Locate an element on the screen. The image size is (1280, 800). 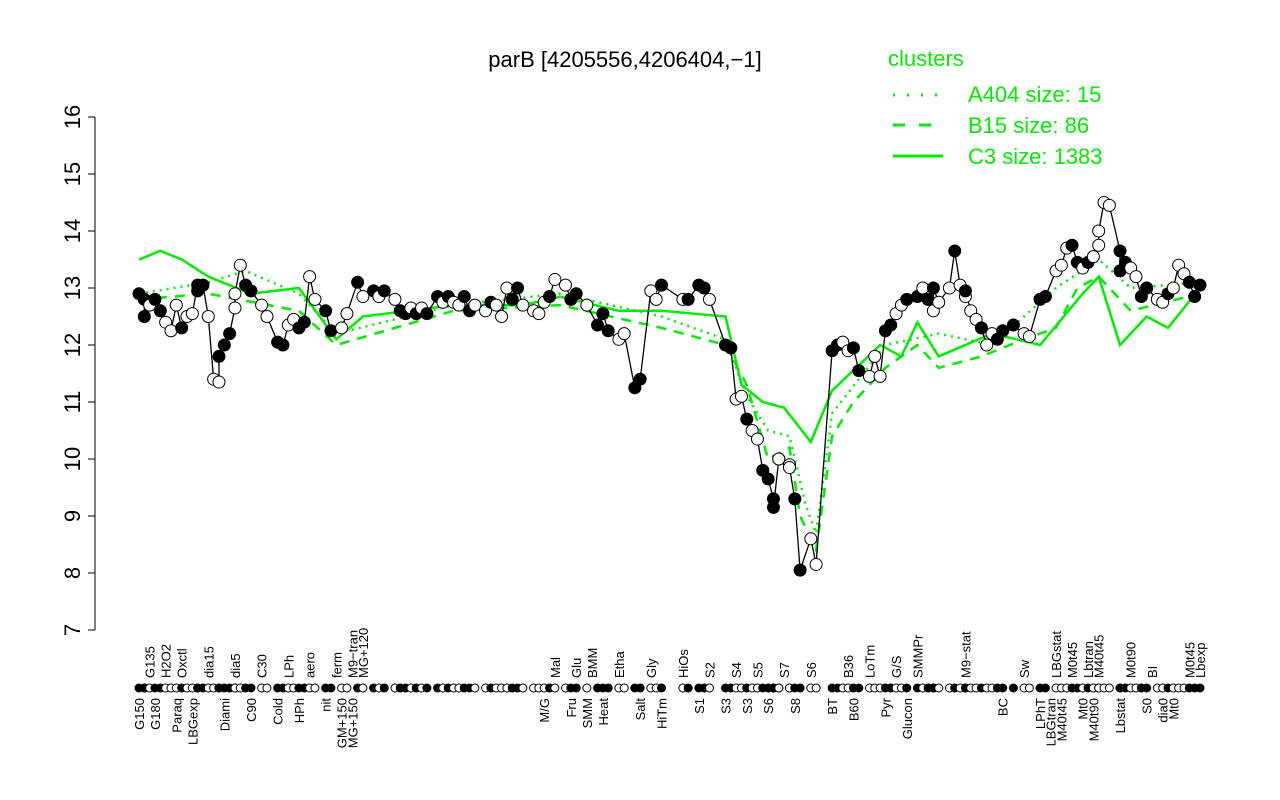
x-label-top: SMMPr is located at coordinates (917, 656).